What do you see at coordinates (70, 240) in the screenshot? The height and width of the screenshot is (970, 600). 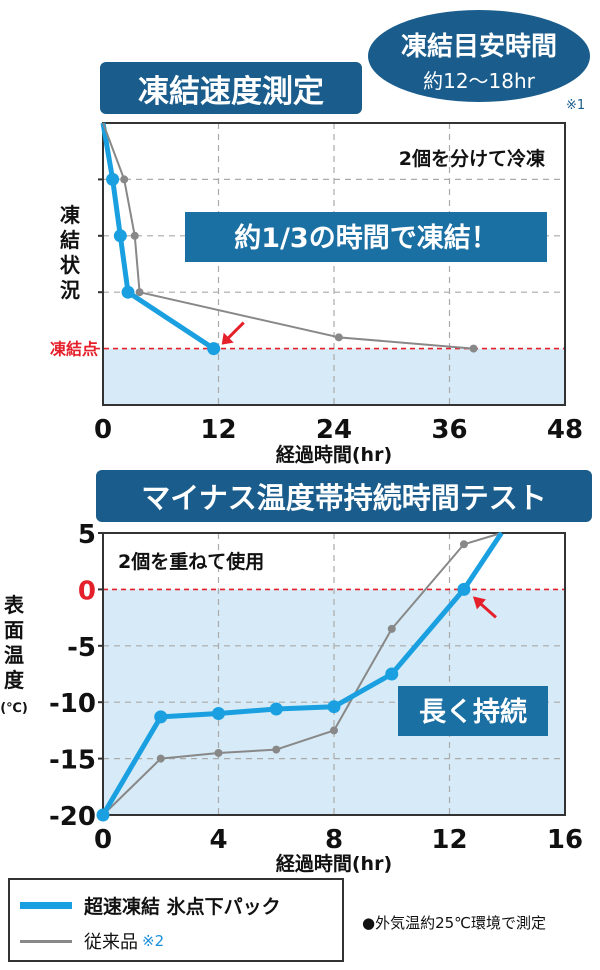 I see `chart1-ylabel-char: 結` at bounding box center [70, 240].